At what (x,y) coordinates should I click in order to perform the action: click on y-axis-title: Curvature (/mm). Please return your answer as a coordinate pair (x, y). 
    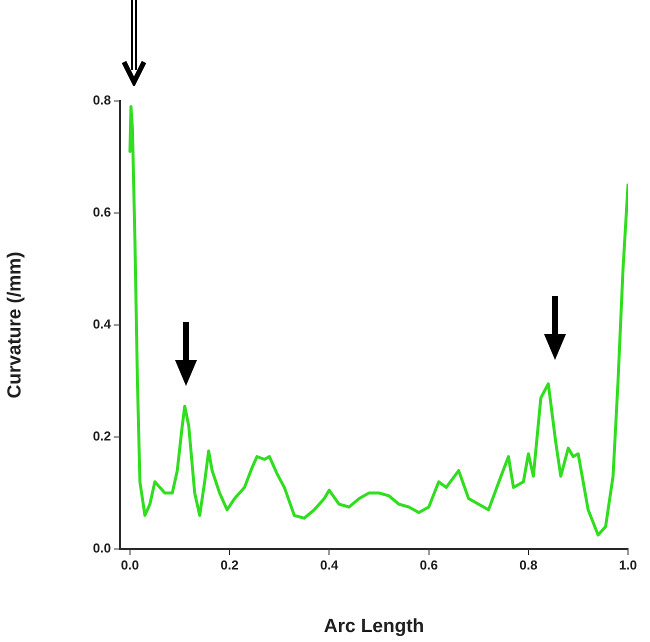
    Looking at the image, I should click on (15, 325).